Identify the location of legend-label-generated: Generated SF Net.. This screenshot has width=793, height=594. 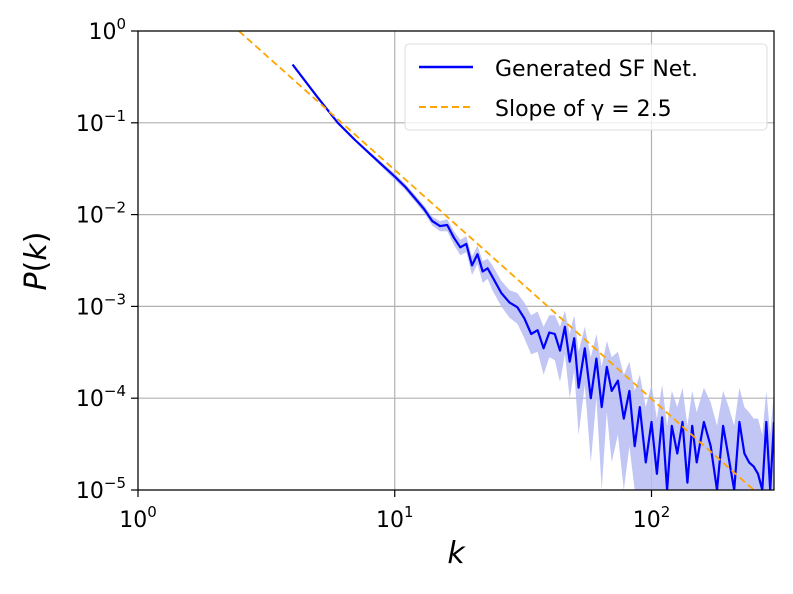
(596, 69).